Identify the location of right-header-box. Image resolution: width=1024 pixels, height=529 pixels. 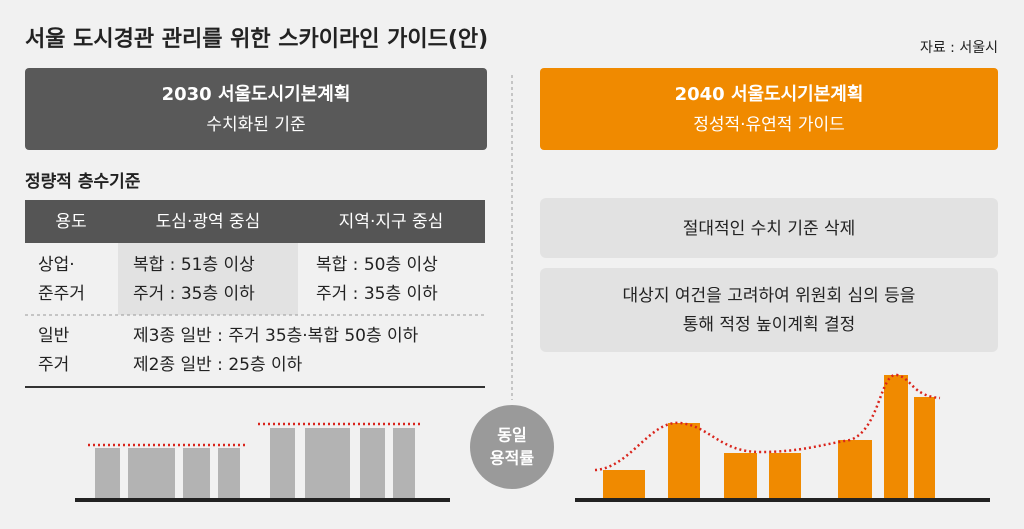
(769, 109).